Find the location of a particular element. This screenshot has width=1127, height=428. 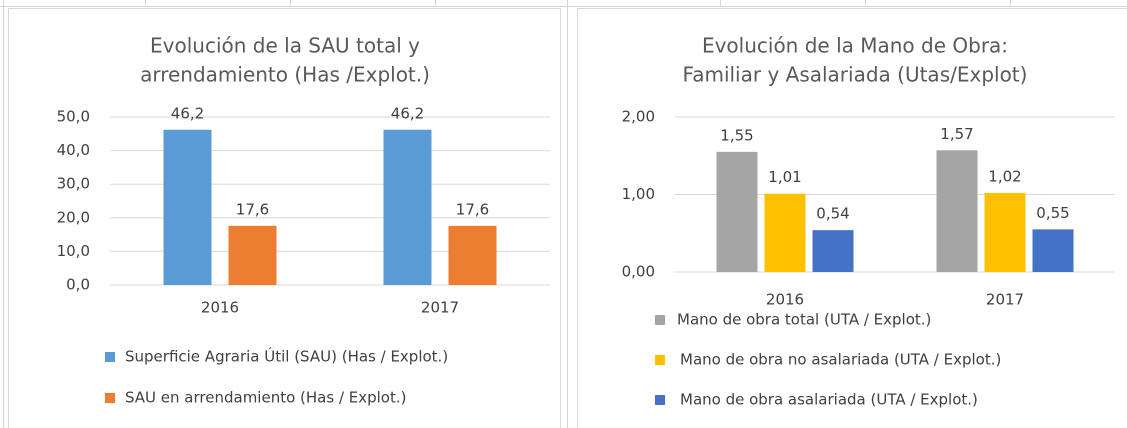

legend-label: SAU en arrendamiento (Has / Explot.) is located at coordinates (265, 398).